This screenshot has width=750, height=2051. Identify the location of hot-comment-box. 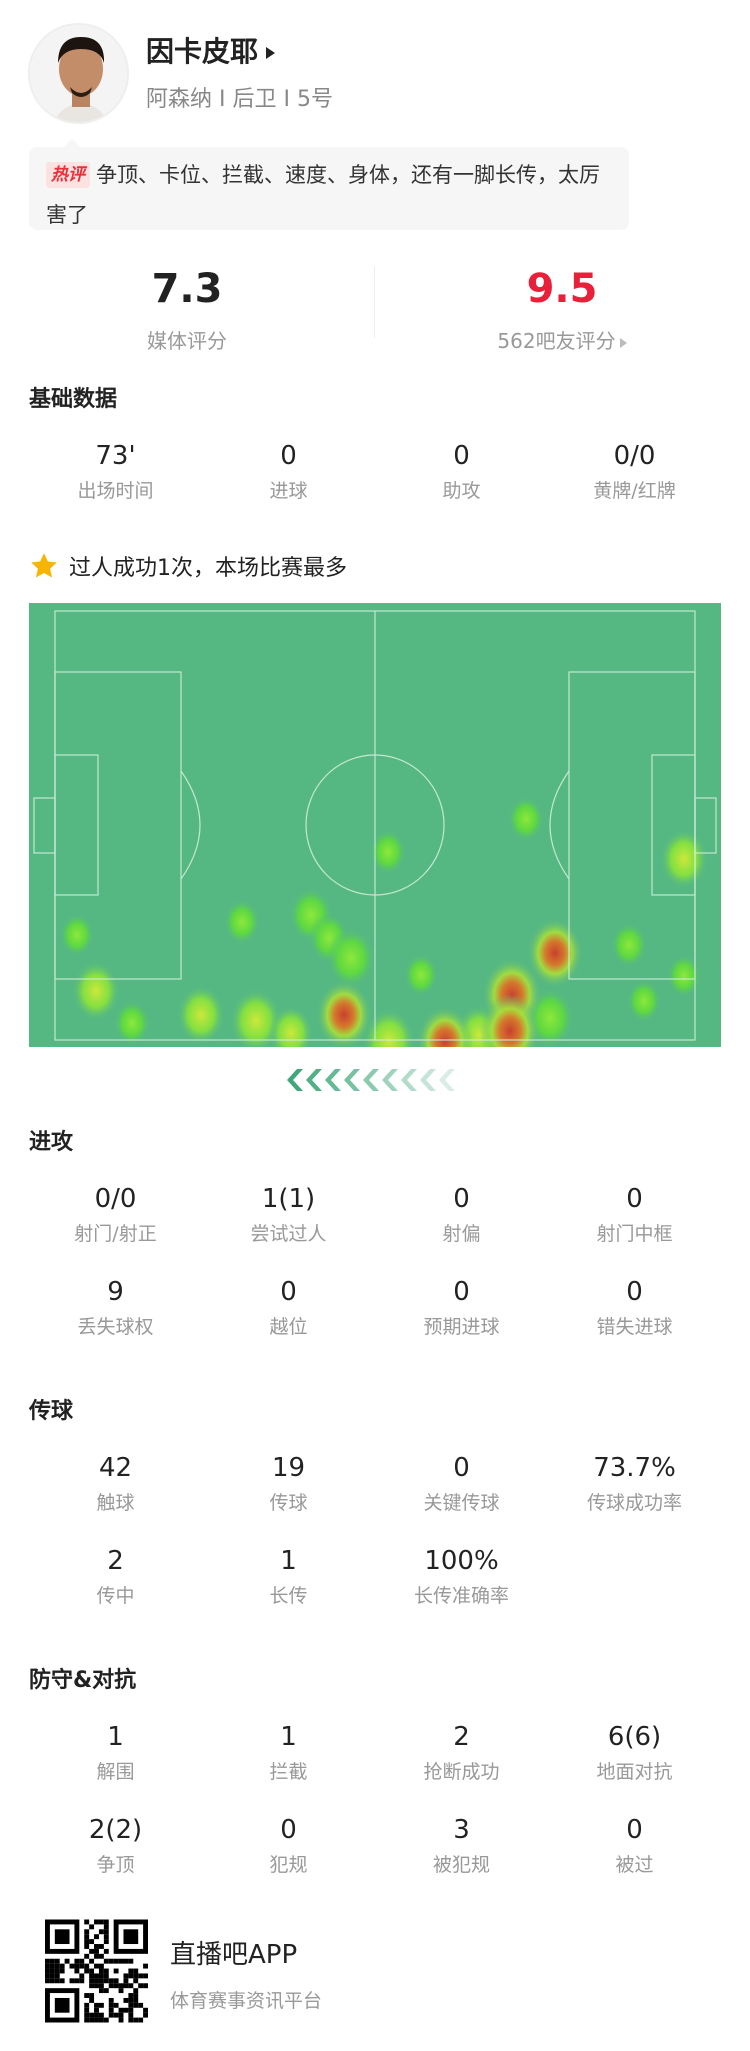
(329, 188).